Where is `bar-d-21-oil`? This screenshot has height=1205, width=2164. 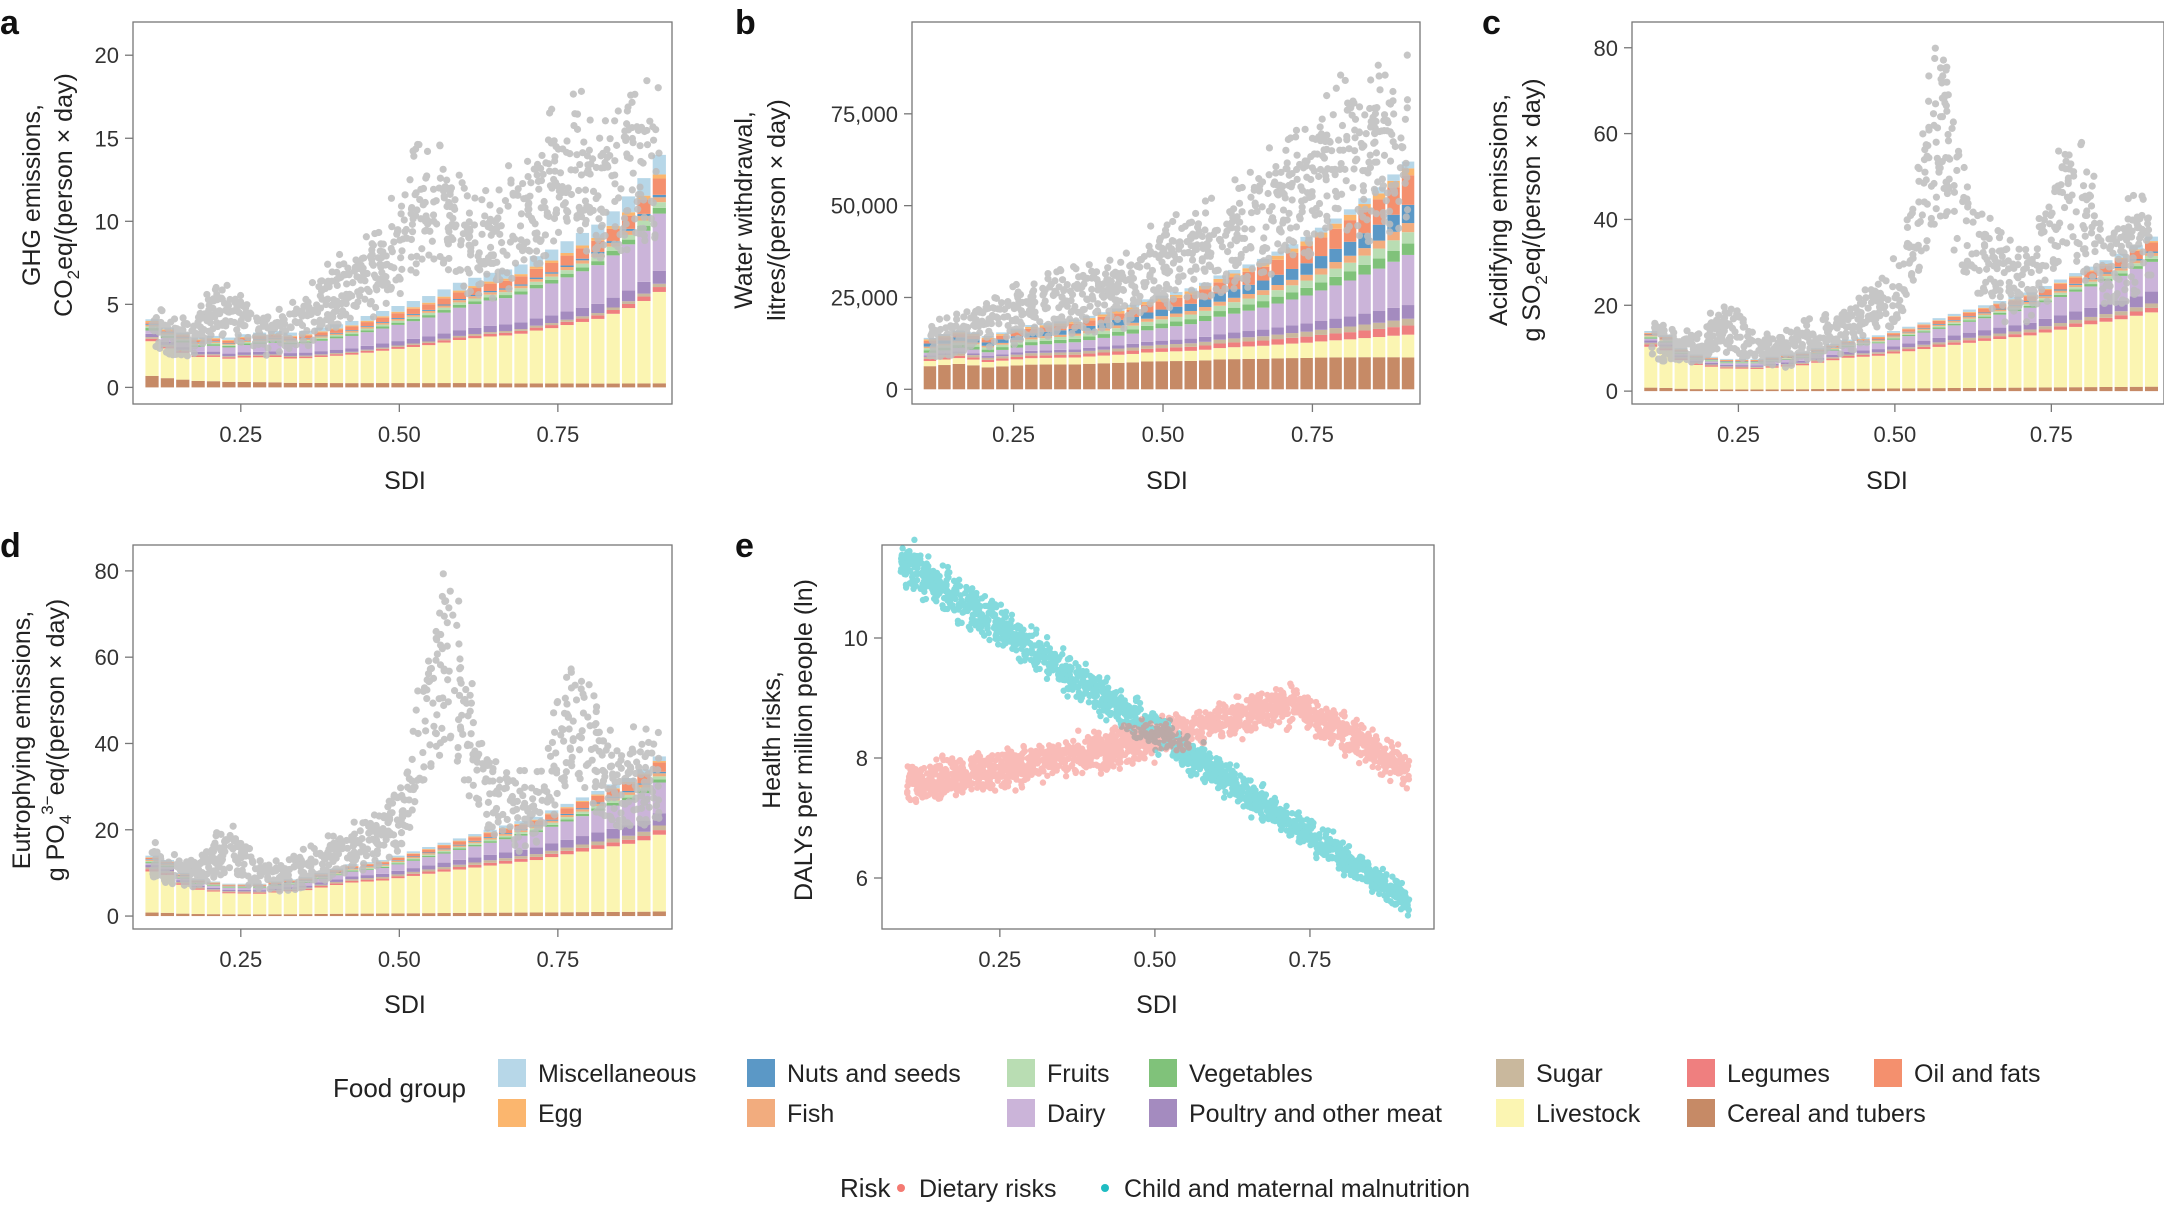 bar-d-21-oil is located at coordinates (475, 839).